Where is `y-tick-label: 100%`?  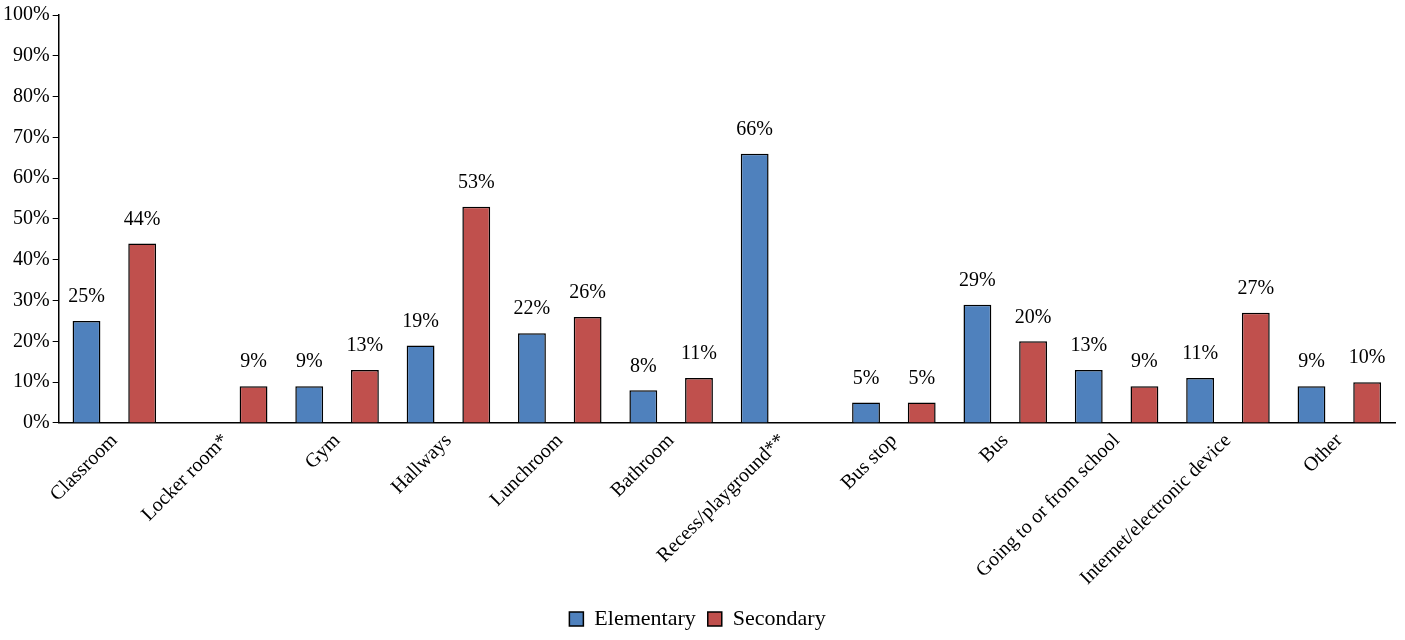
y-tick-label: 100% is located at coordinates (26, 13).